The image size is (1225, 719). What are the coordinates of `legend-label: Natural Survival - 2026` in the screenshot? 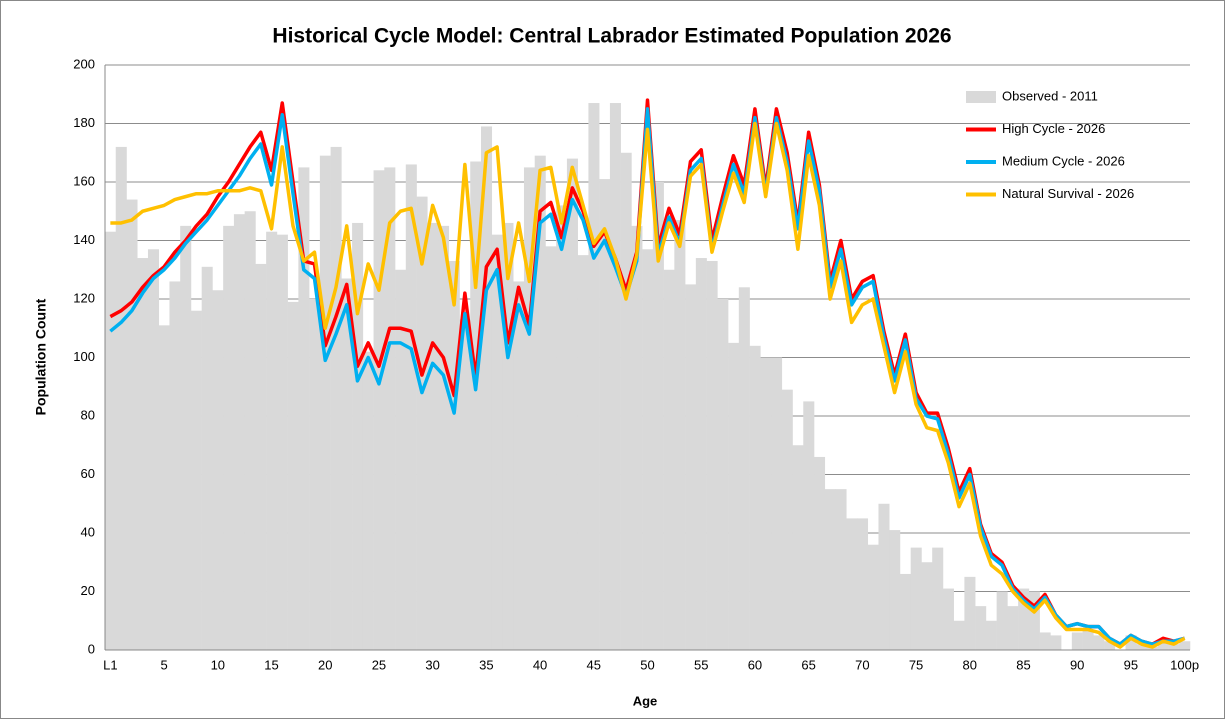 It's located at (1068, 193).